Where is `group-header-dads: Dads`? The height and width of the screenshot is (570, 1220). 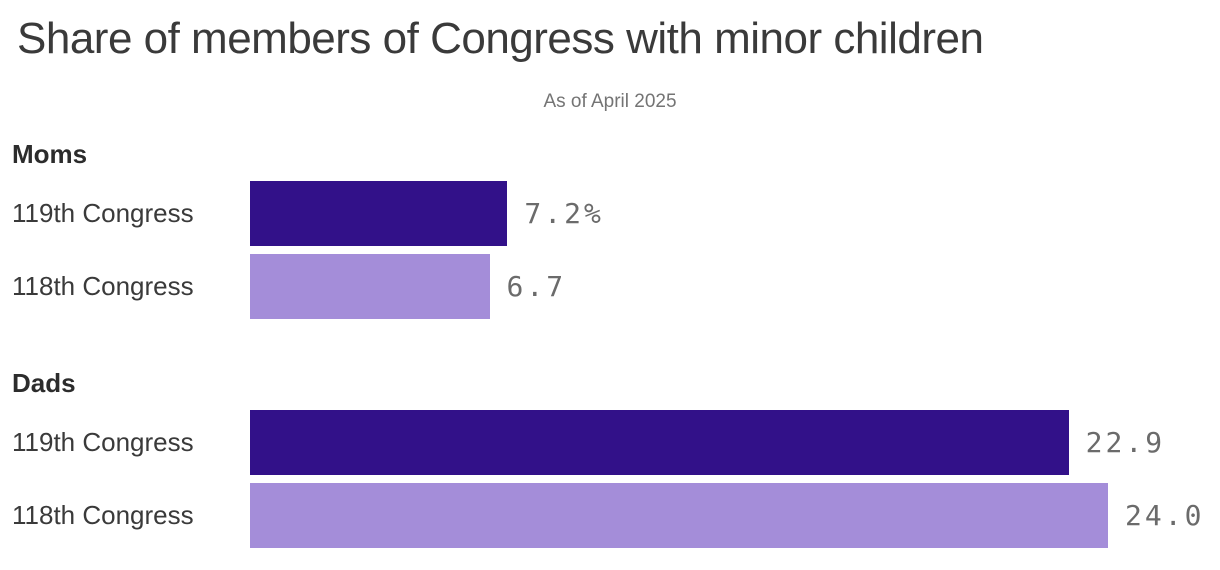 group-header-dads: Dads is located at coordinates (44, 382).